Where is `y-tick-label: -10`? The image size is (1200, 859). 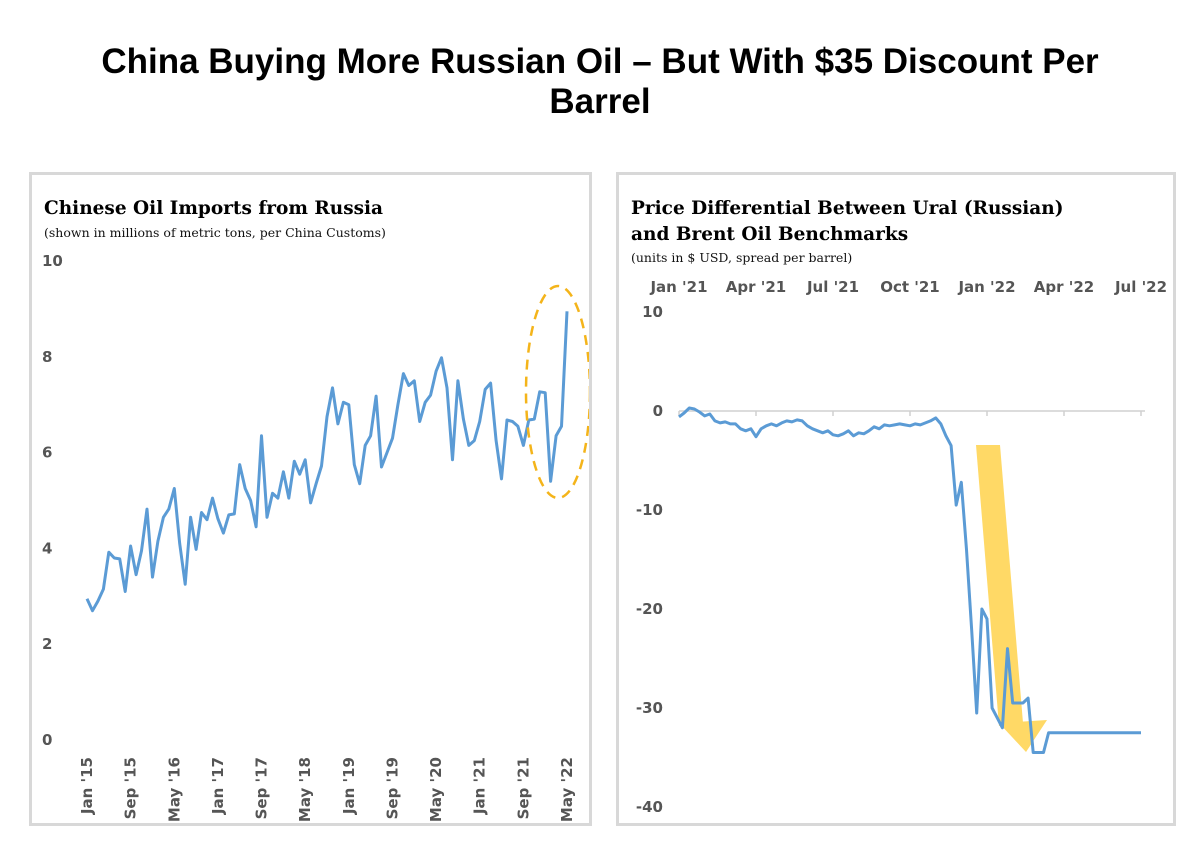 y-tick-label: -10 is located at coordinates (649, 510).